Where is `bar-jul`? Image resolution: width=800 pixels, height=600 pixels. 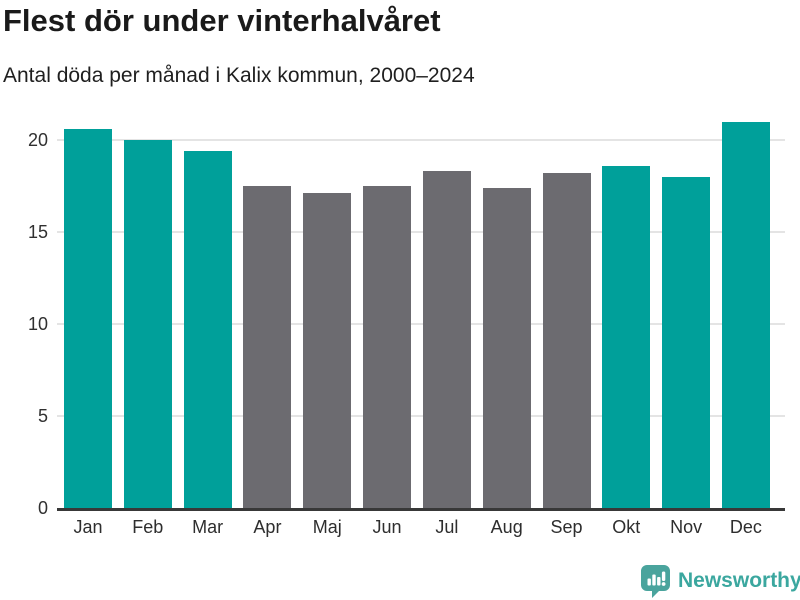
bar-jul is located at coordinates (446, 339).